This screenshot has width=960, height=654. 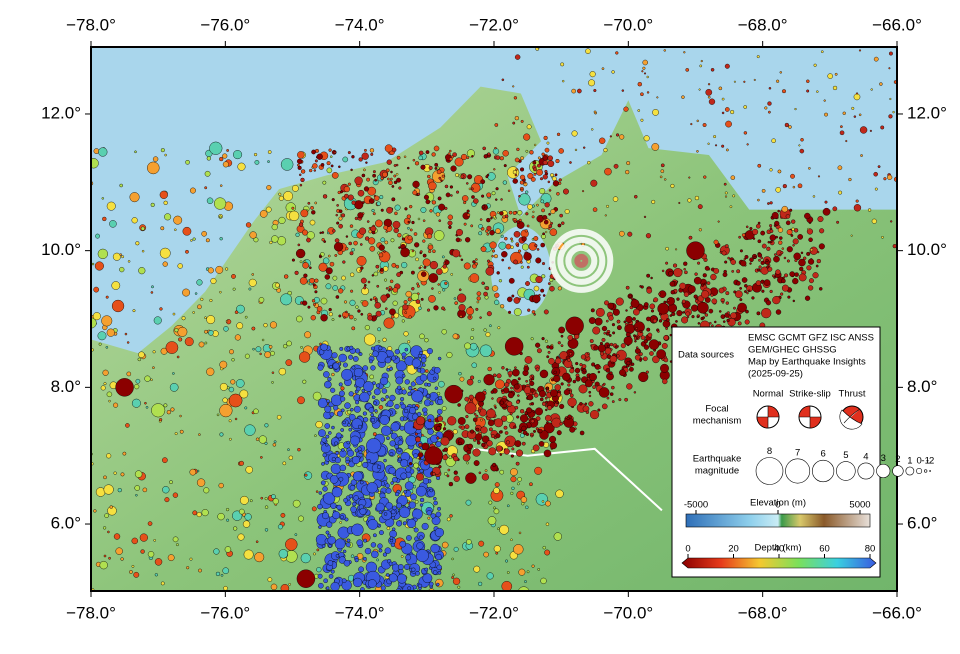 What do you see at coordinates (866, 471) in the screenshot?
I see `magnitude-symbol` at bounding box center [866, 471].